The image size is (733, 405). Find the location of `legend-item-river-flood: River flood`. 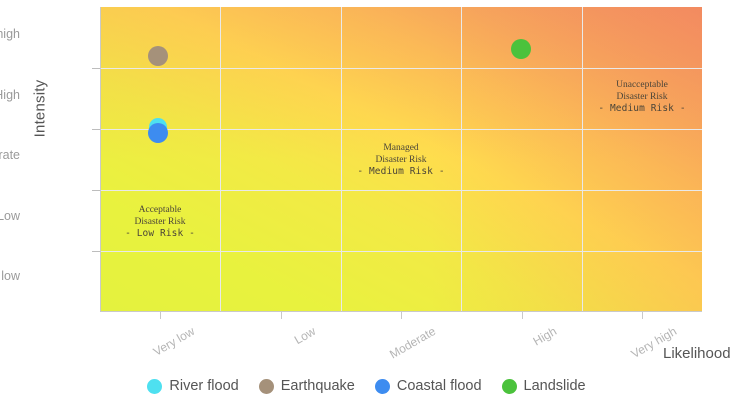

legend-item-river-flood: River flood is located at coordinates (193, 386).